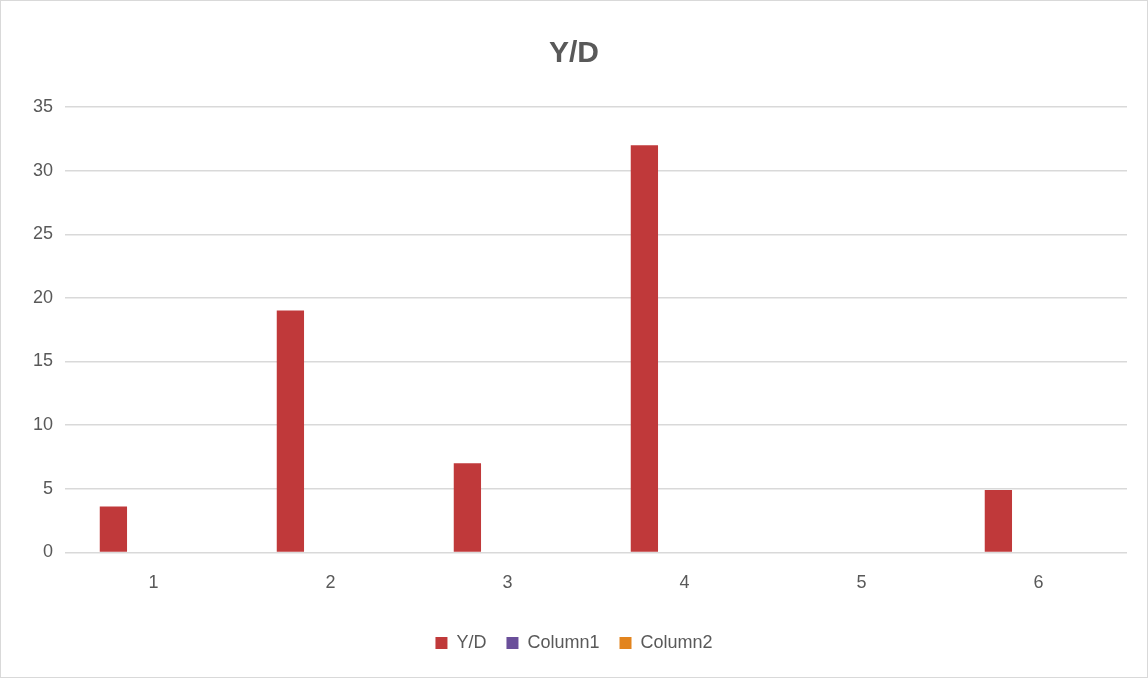 Image resolution: width=1148 pixels, height=678 pixels. What do you see at coordinates (43, 360) in the screenshot?
I see `y-tick-label: 15` at bounding box center [43, 360].